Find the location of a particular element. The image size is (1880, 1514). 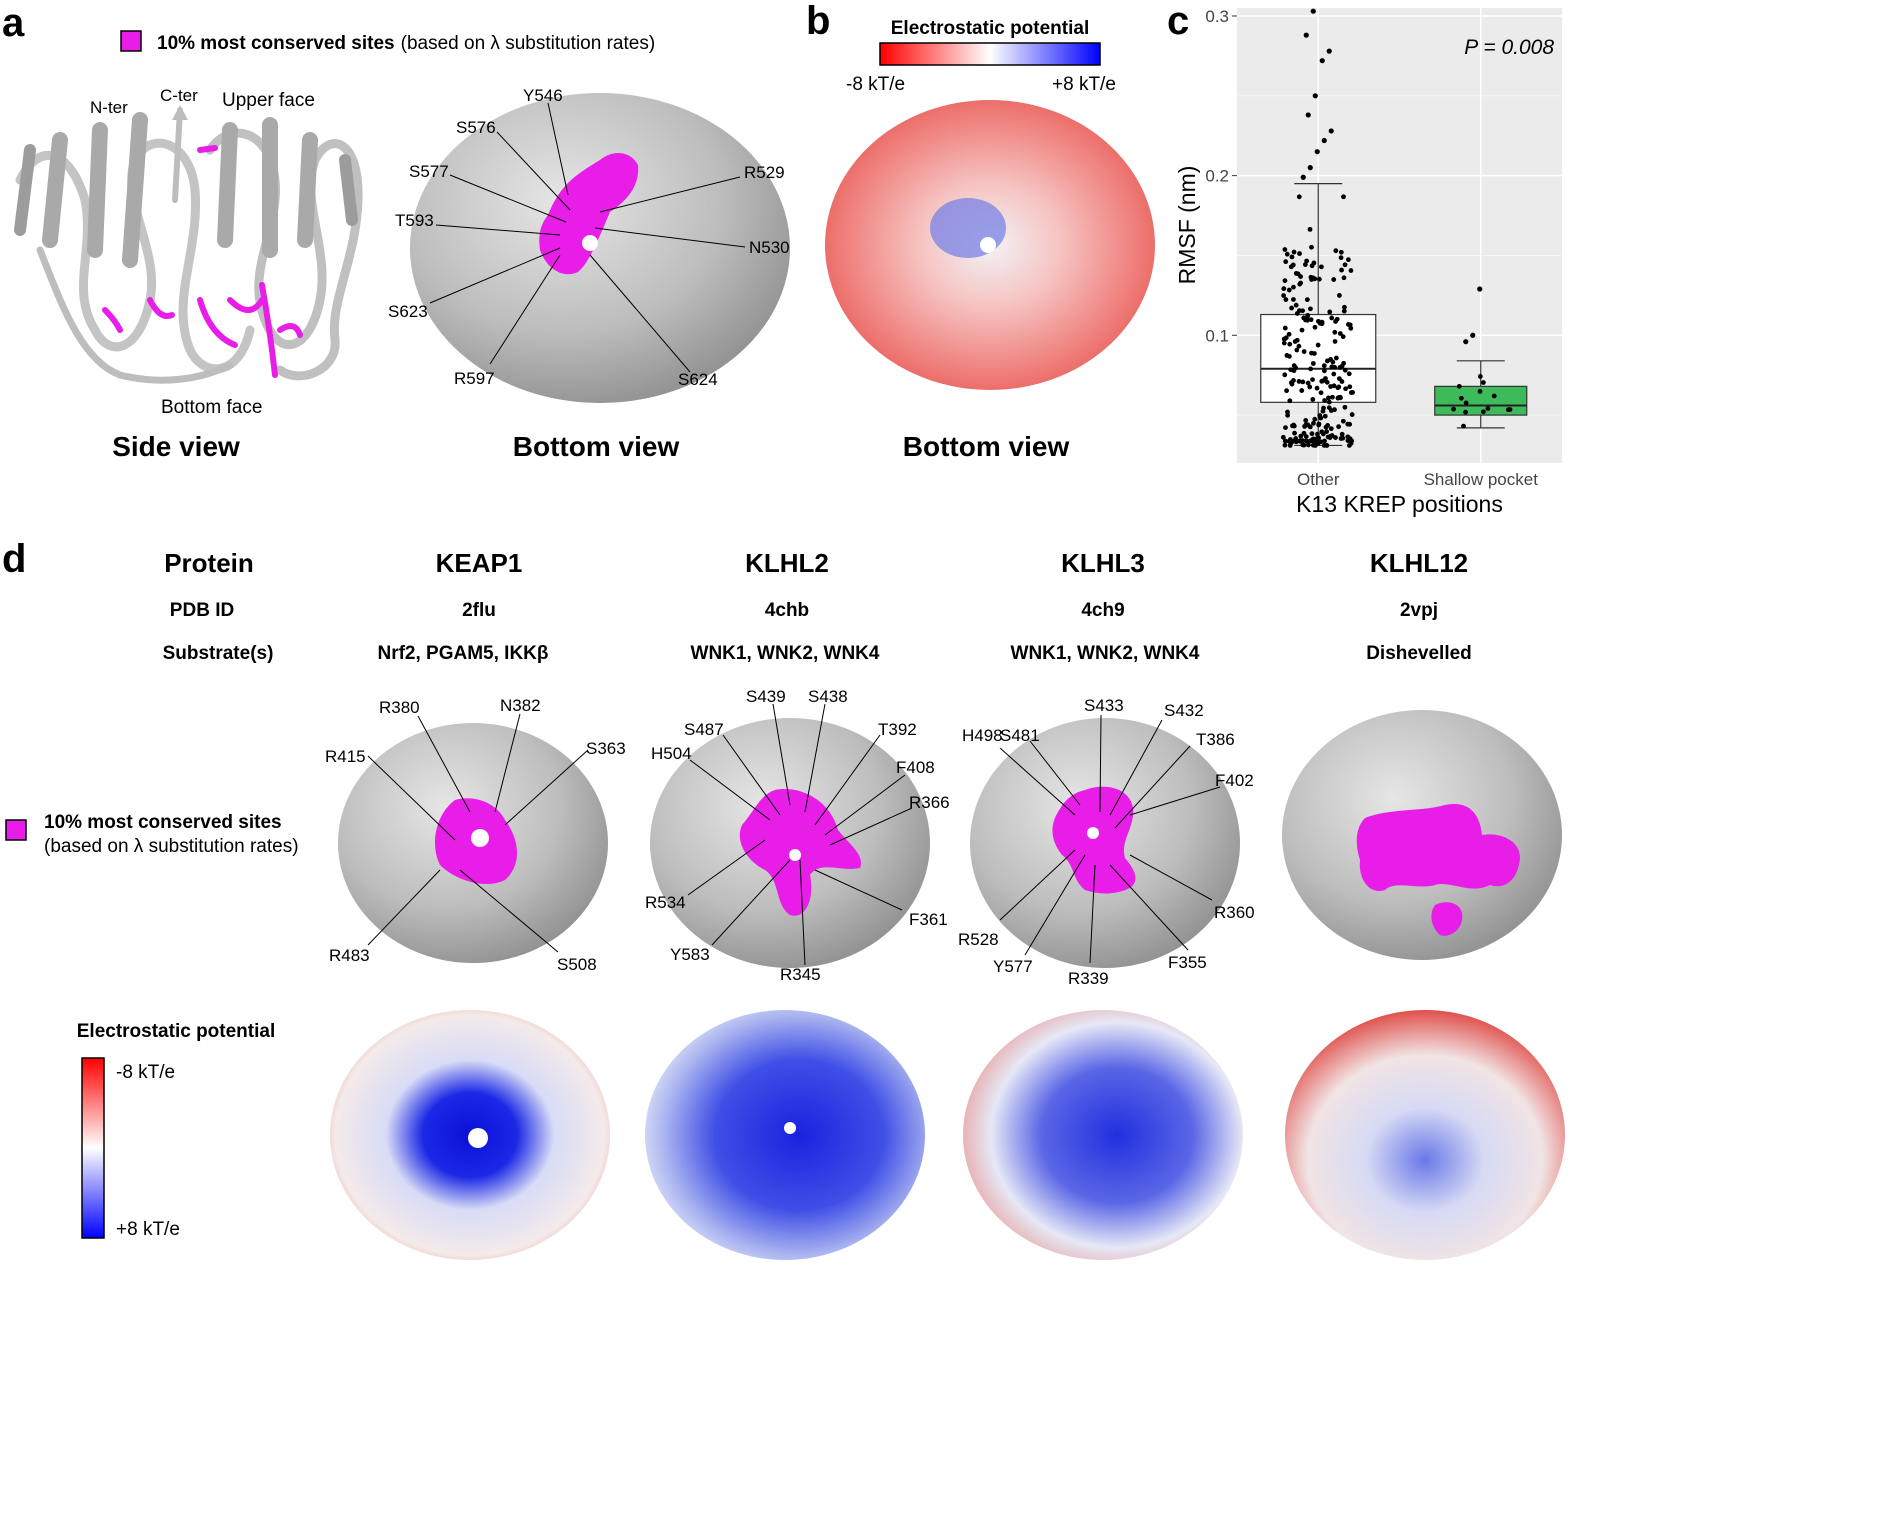

protein-column-klhl12: KLHL12 2vpj Dishevelled is located at coordinates (1419, 606).